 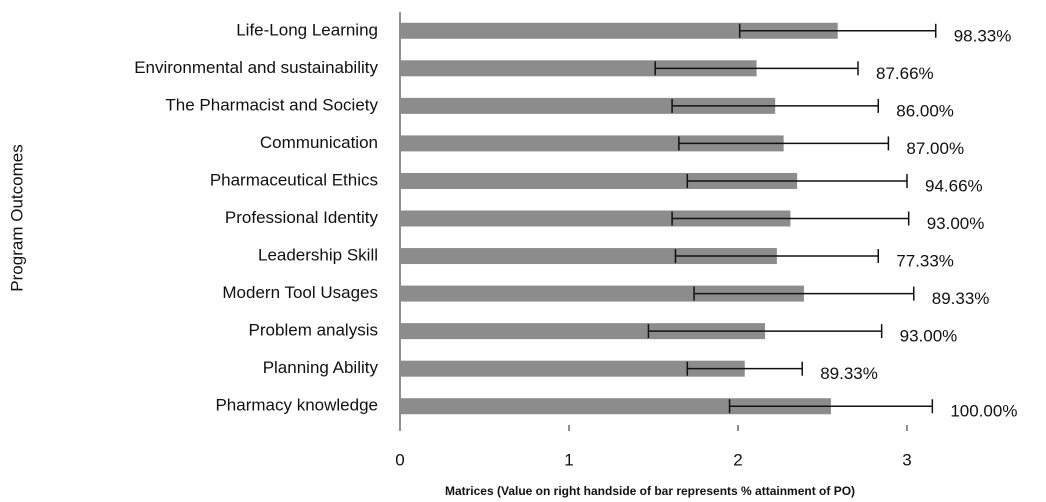 I want to click on data-label: 86.00%, so click(x=925, y=110).